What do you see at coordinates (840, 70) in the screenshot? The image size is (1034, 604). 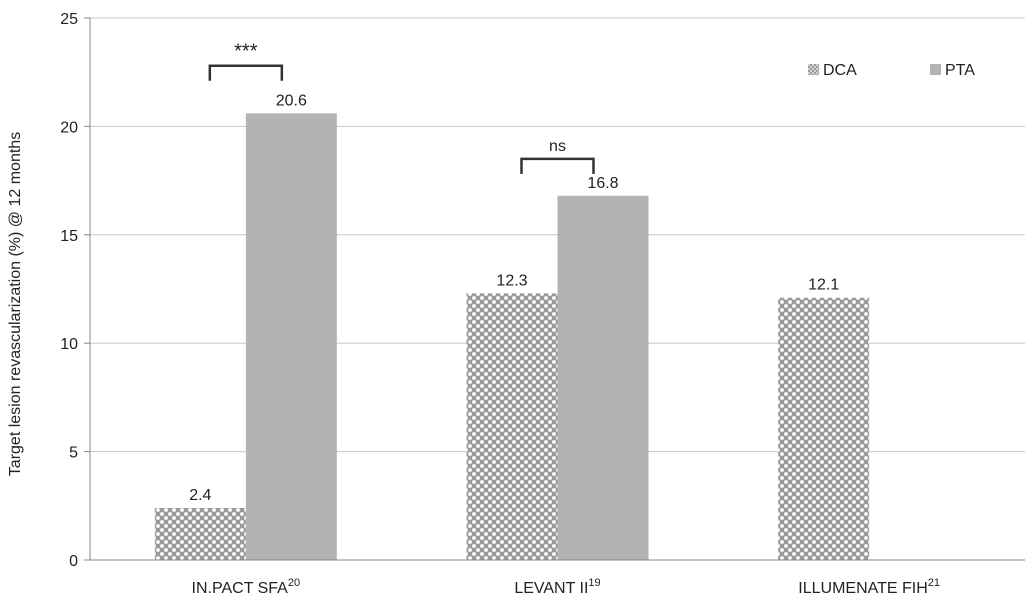 I see `legend-label-dca: DCA` at bounding box center [840, 70].